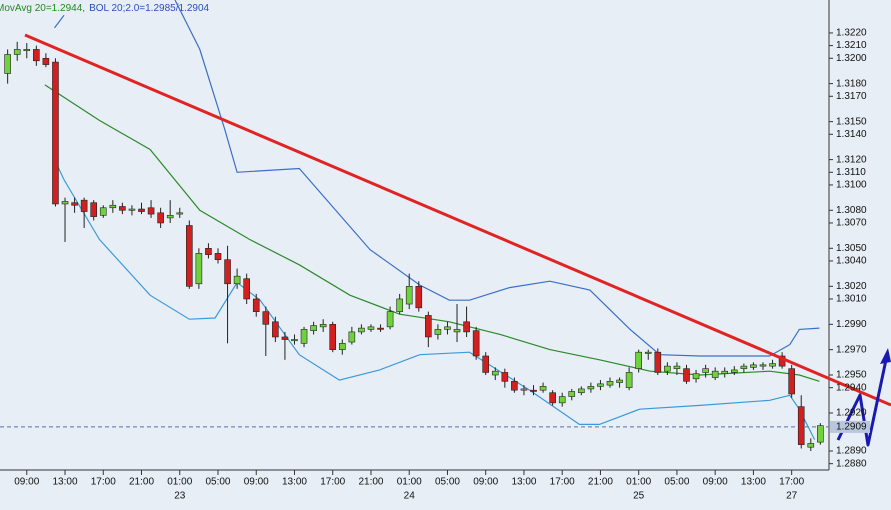 This screenshot has height=510, width=891. What do you see at coordinates (851, 324) in the screenshot?
I see `y-tick-label: 1.2990` at bounding box center [851, 324].